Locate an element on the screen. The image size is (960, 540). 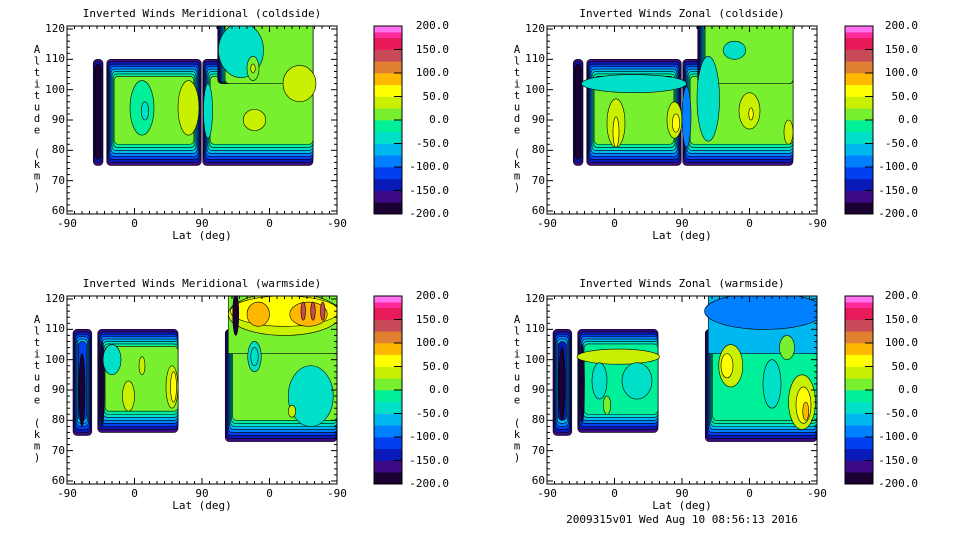
colorbar-label: 100.0 is located at coordinates (432, 72).